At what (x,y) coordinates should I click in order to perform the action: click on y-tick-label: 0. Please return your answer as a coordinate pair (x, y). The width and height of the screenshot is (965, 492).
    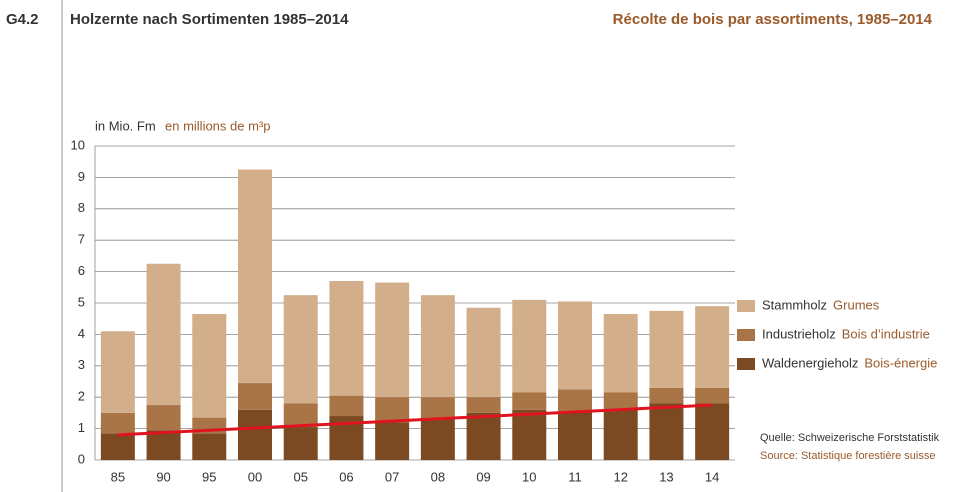
    Looking at the image, I should click on (81, 458).